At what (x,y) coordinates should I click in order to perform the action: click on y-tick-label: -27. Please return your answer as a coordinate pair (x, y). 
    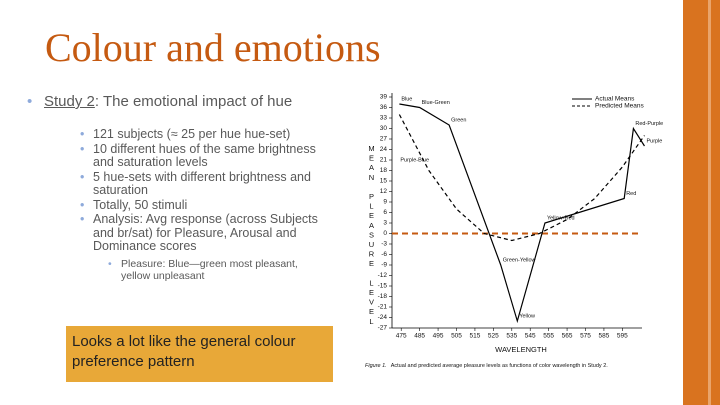
    Looking at the image, I should click on (383, 328).